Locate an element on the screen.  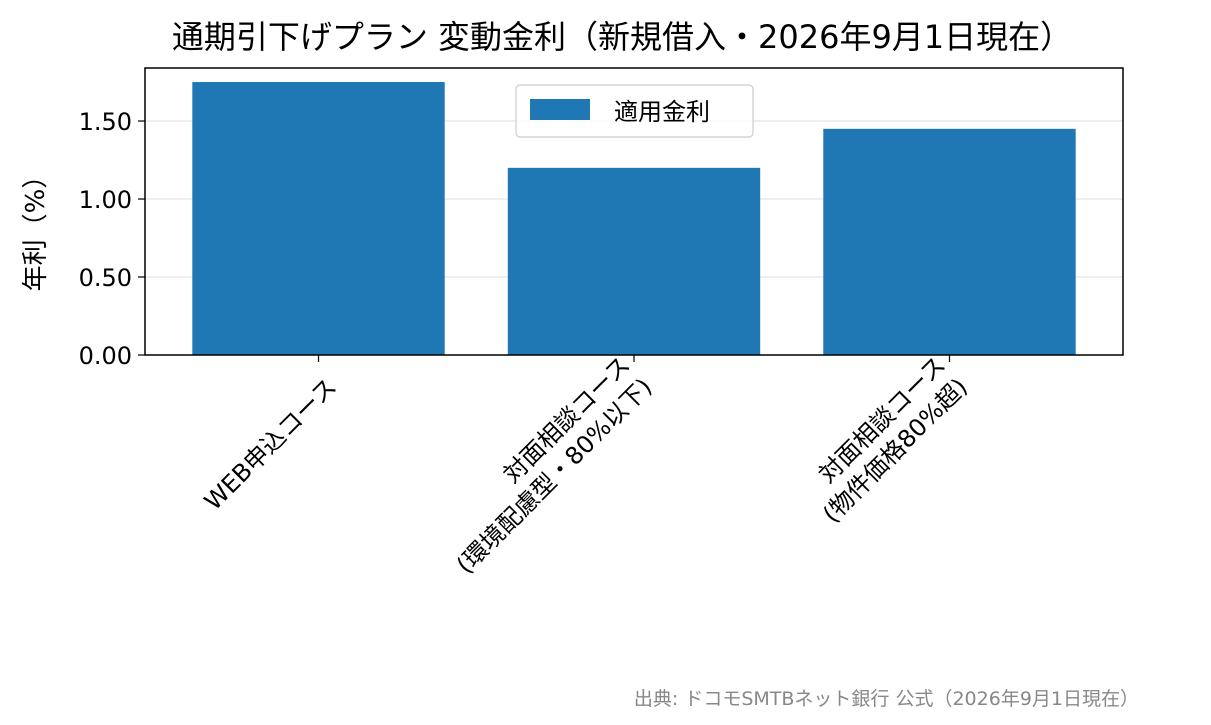
x-tick-label: 対面相談コース(環境配慮型・80%以下) is located at coordinates (543, 465).